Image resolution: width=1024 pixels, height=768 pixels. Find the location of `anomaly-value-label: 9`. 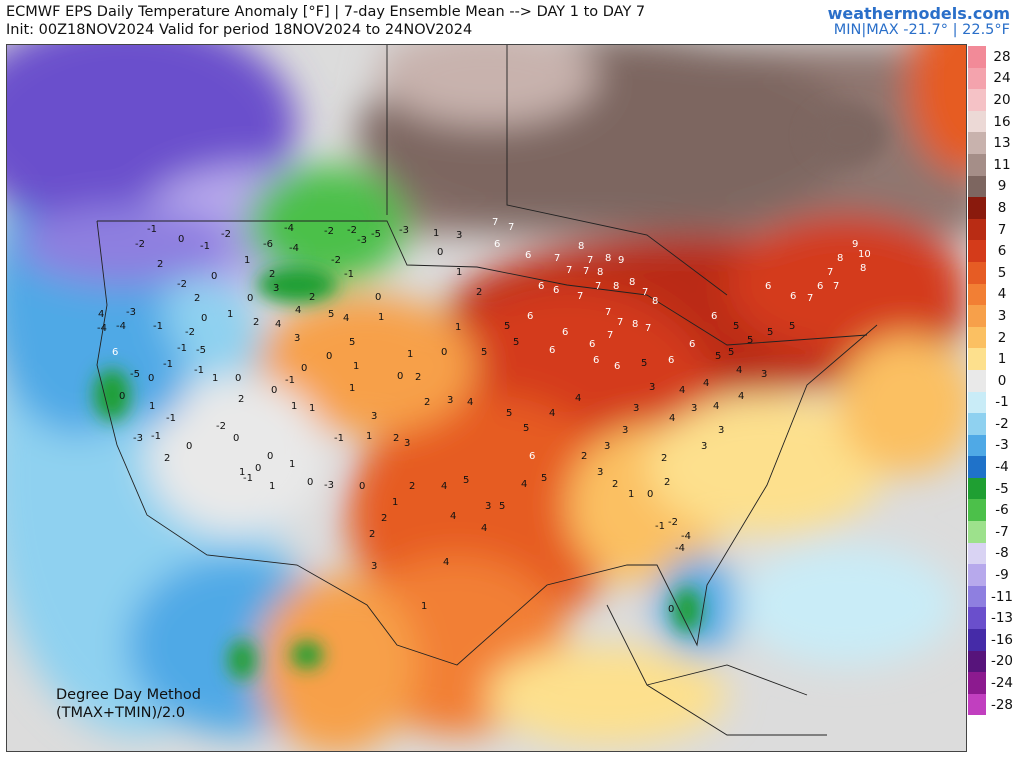

anomaly-value-label: 9 is located at coordinates (621, 260).